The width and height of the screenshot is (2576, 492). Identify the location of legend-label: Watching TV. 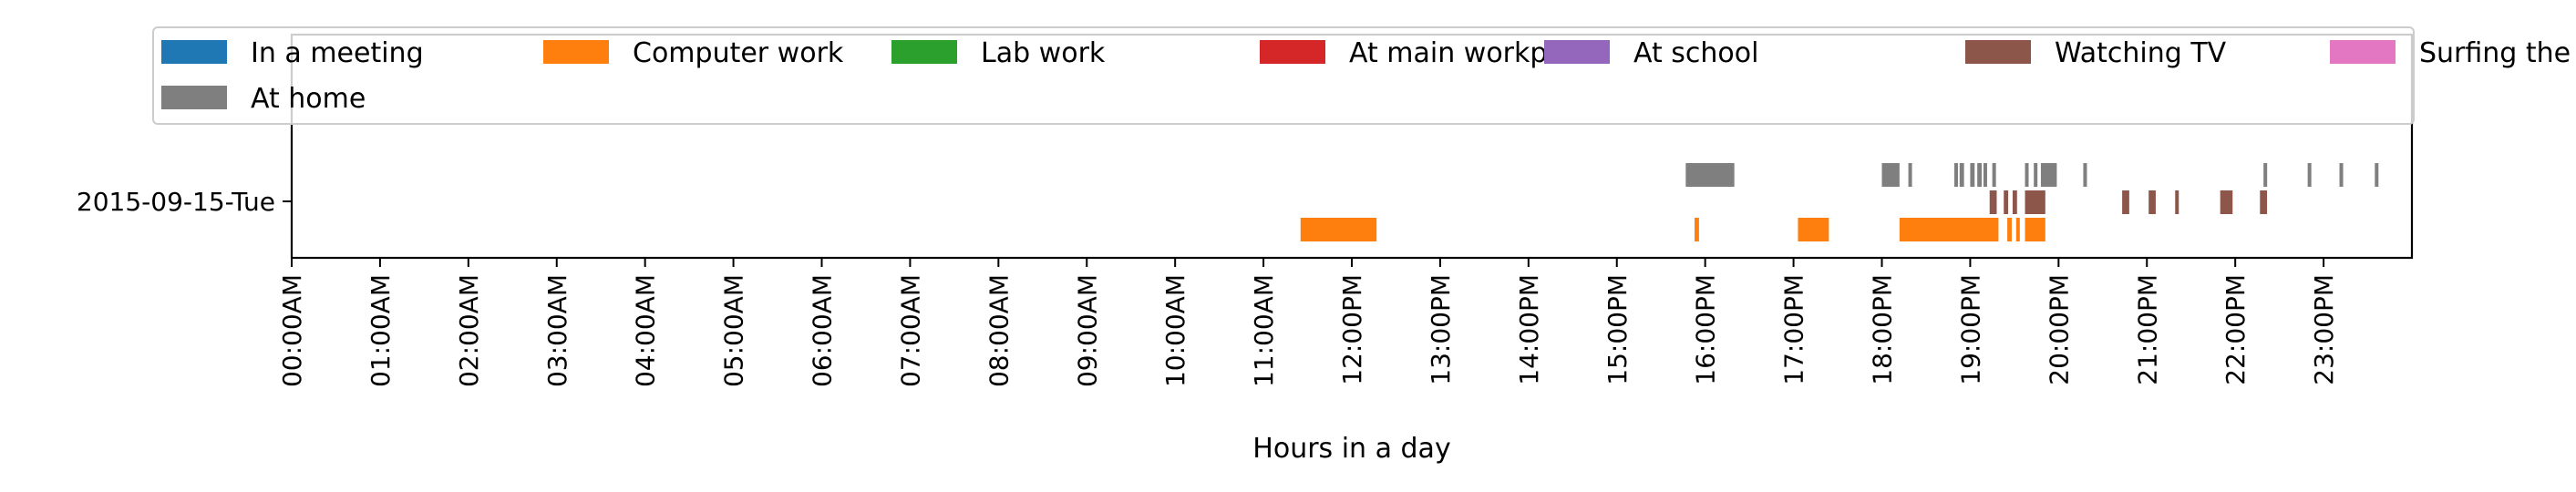
(2141, 53).